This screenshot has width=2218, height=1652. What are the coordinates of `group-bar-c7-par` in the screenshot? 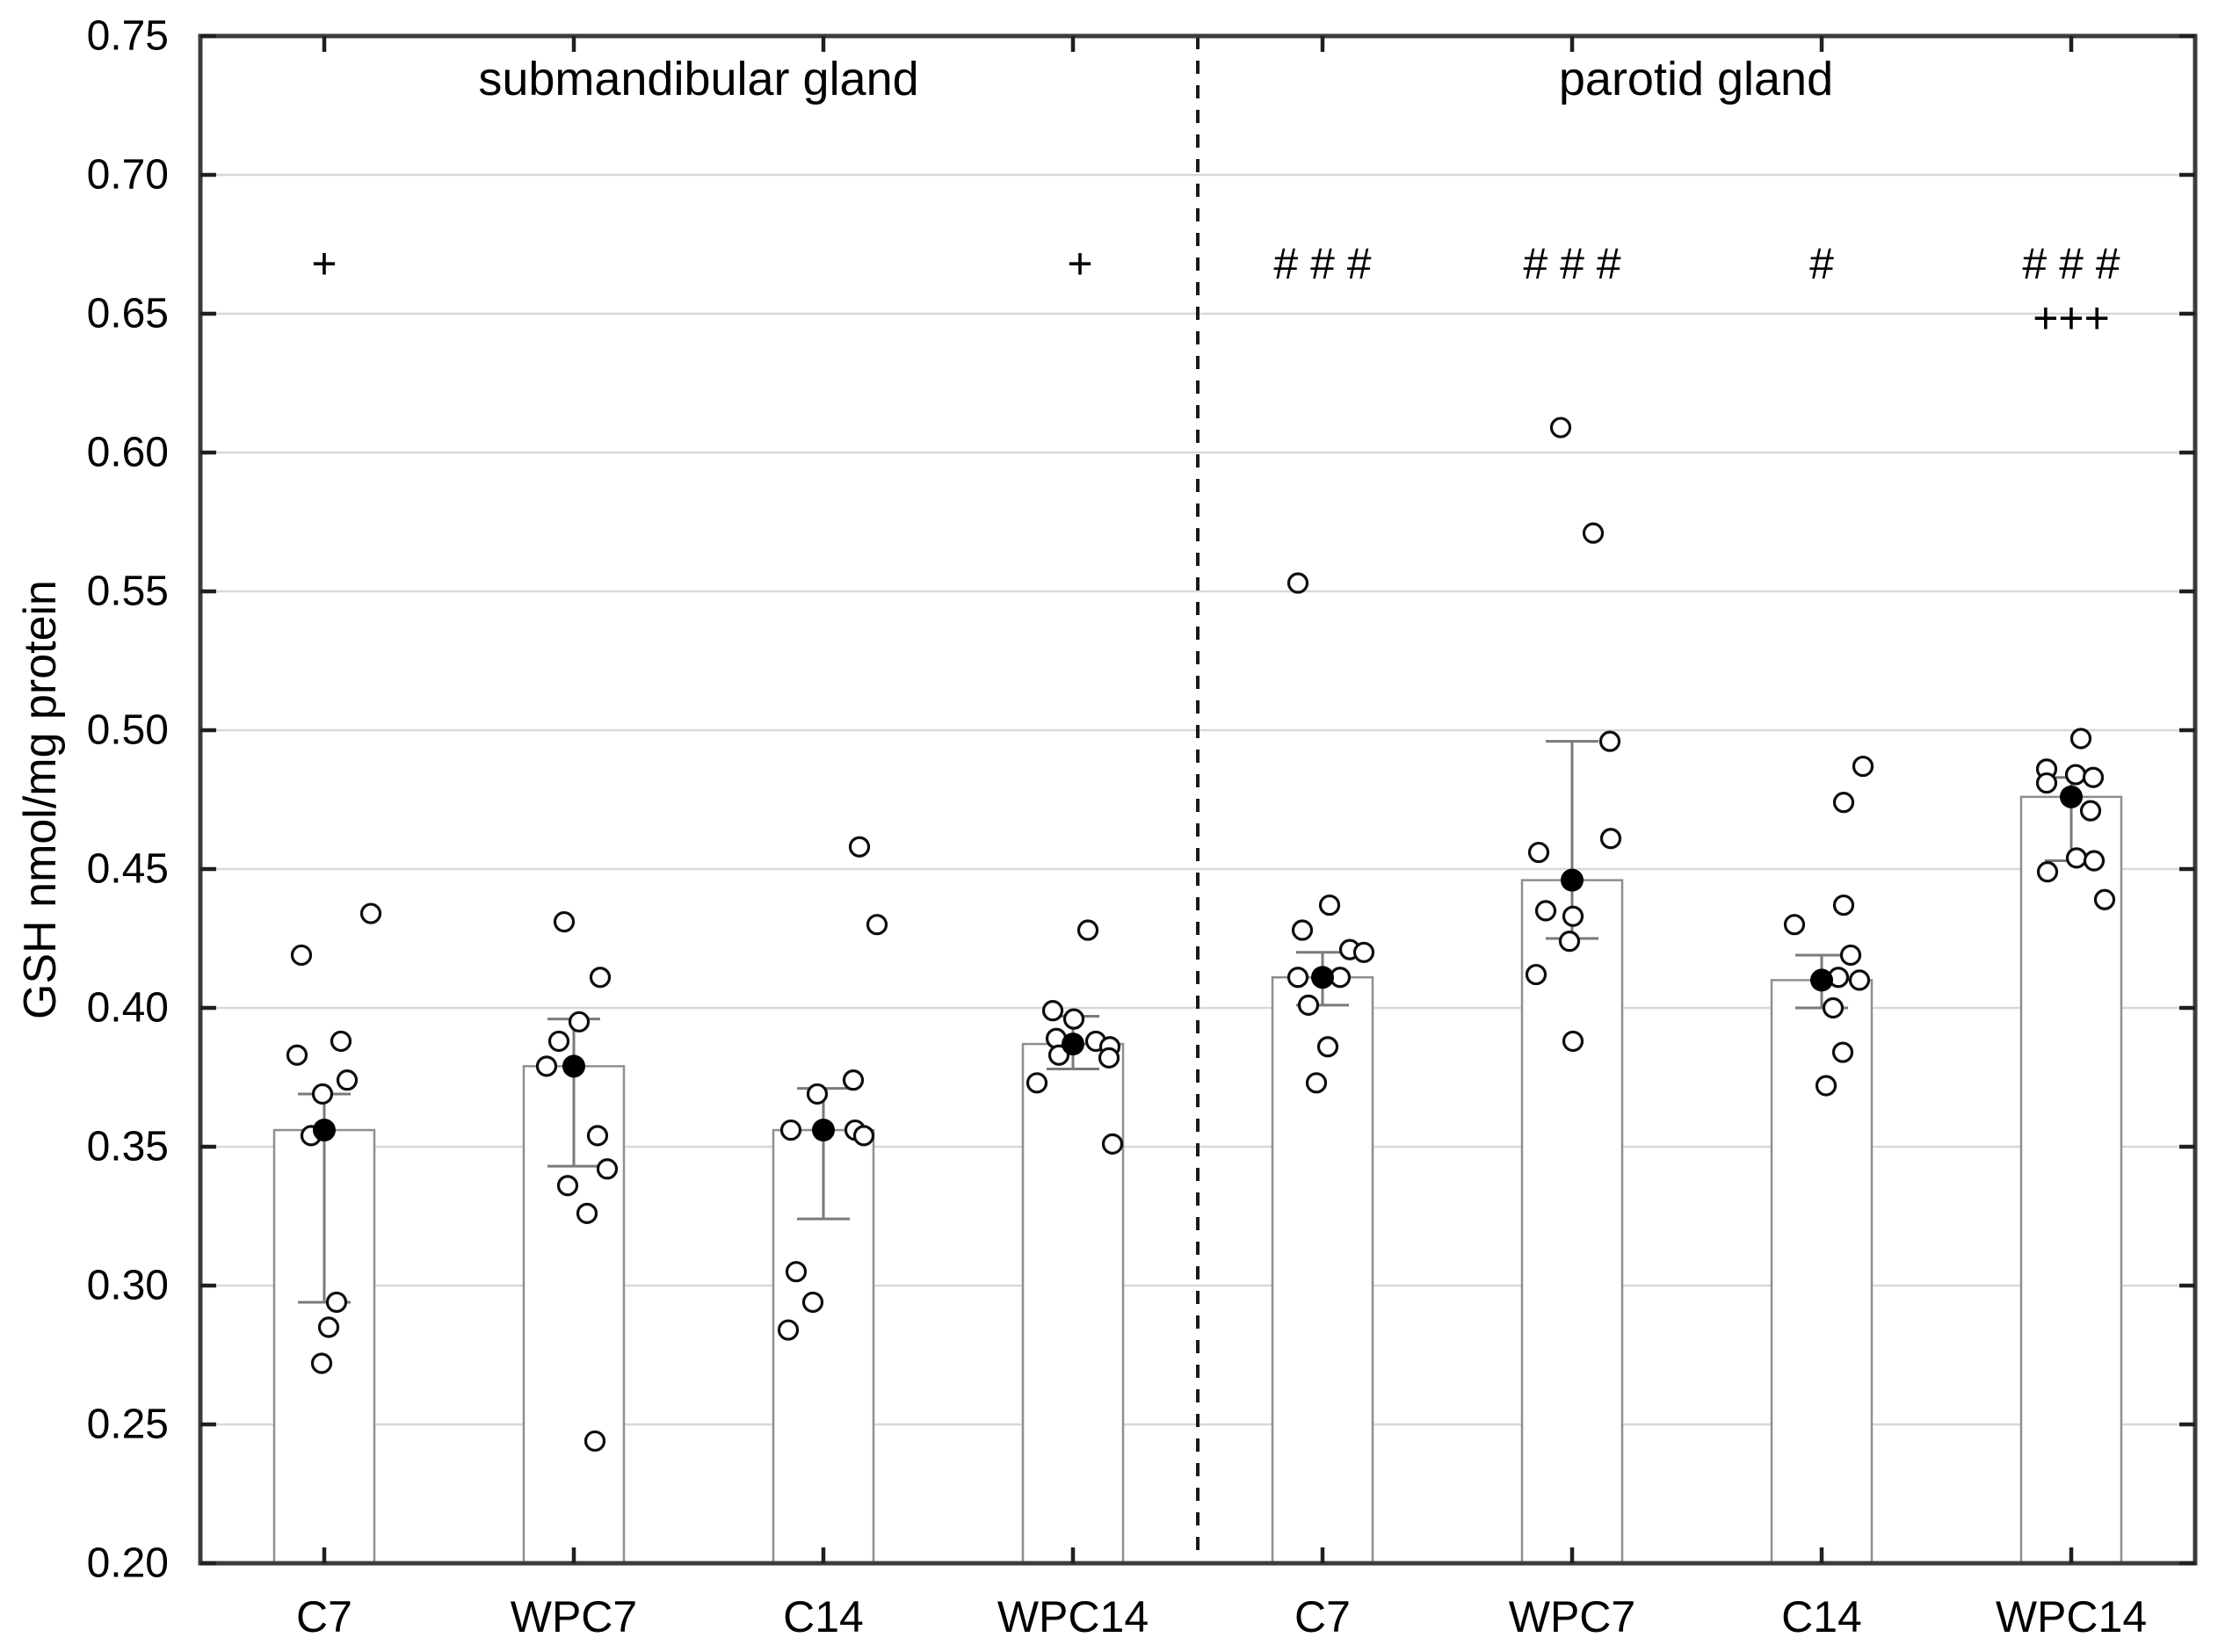 It's located at (1323, 1270).